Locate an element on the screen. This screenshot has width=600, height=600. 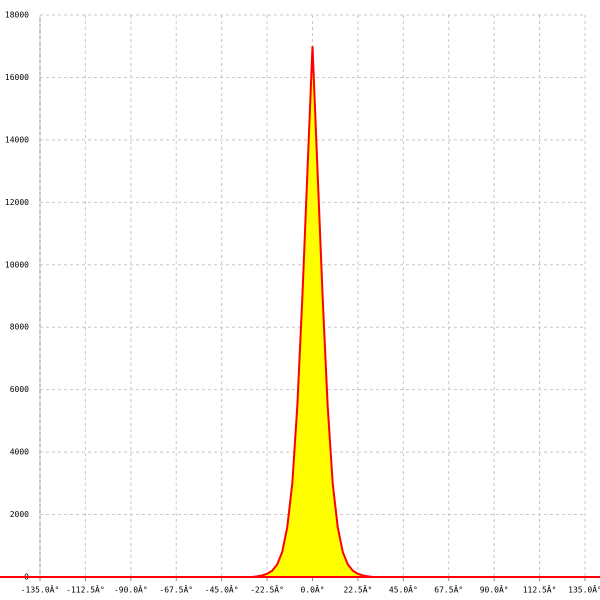
x-tick-label: 112.5Â° is located at coordinates (540, 589).